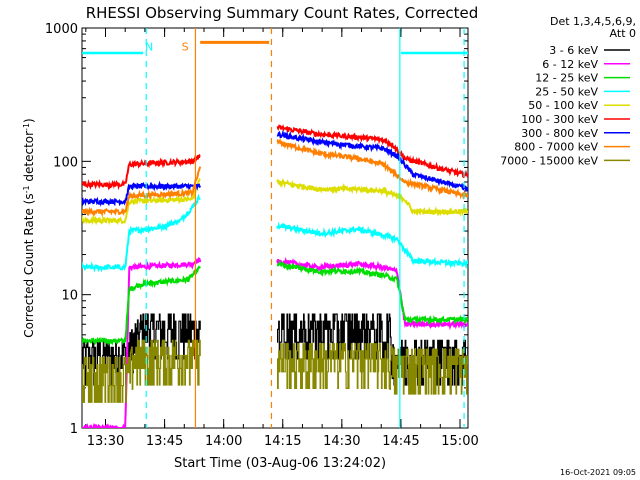 The width and height of the screenshot is (640, 480). I want to click on legend-label: 3 - 6 keV, so click(573, 50).